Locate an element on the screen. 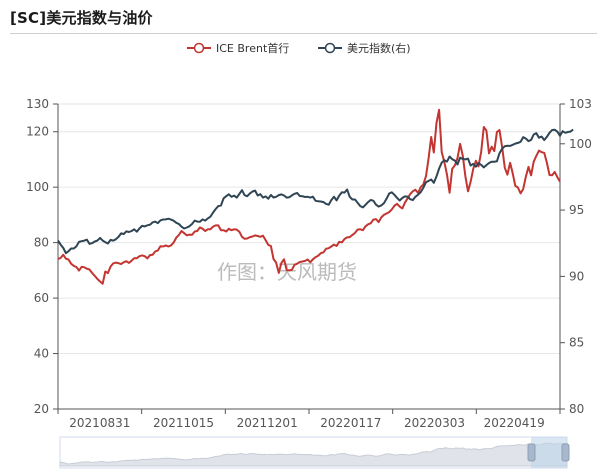  title-divider is located at coordinates (303, 33).